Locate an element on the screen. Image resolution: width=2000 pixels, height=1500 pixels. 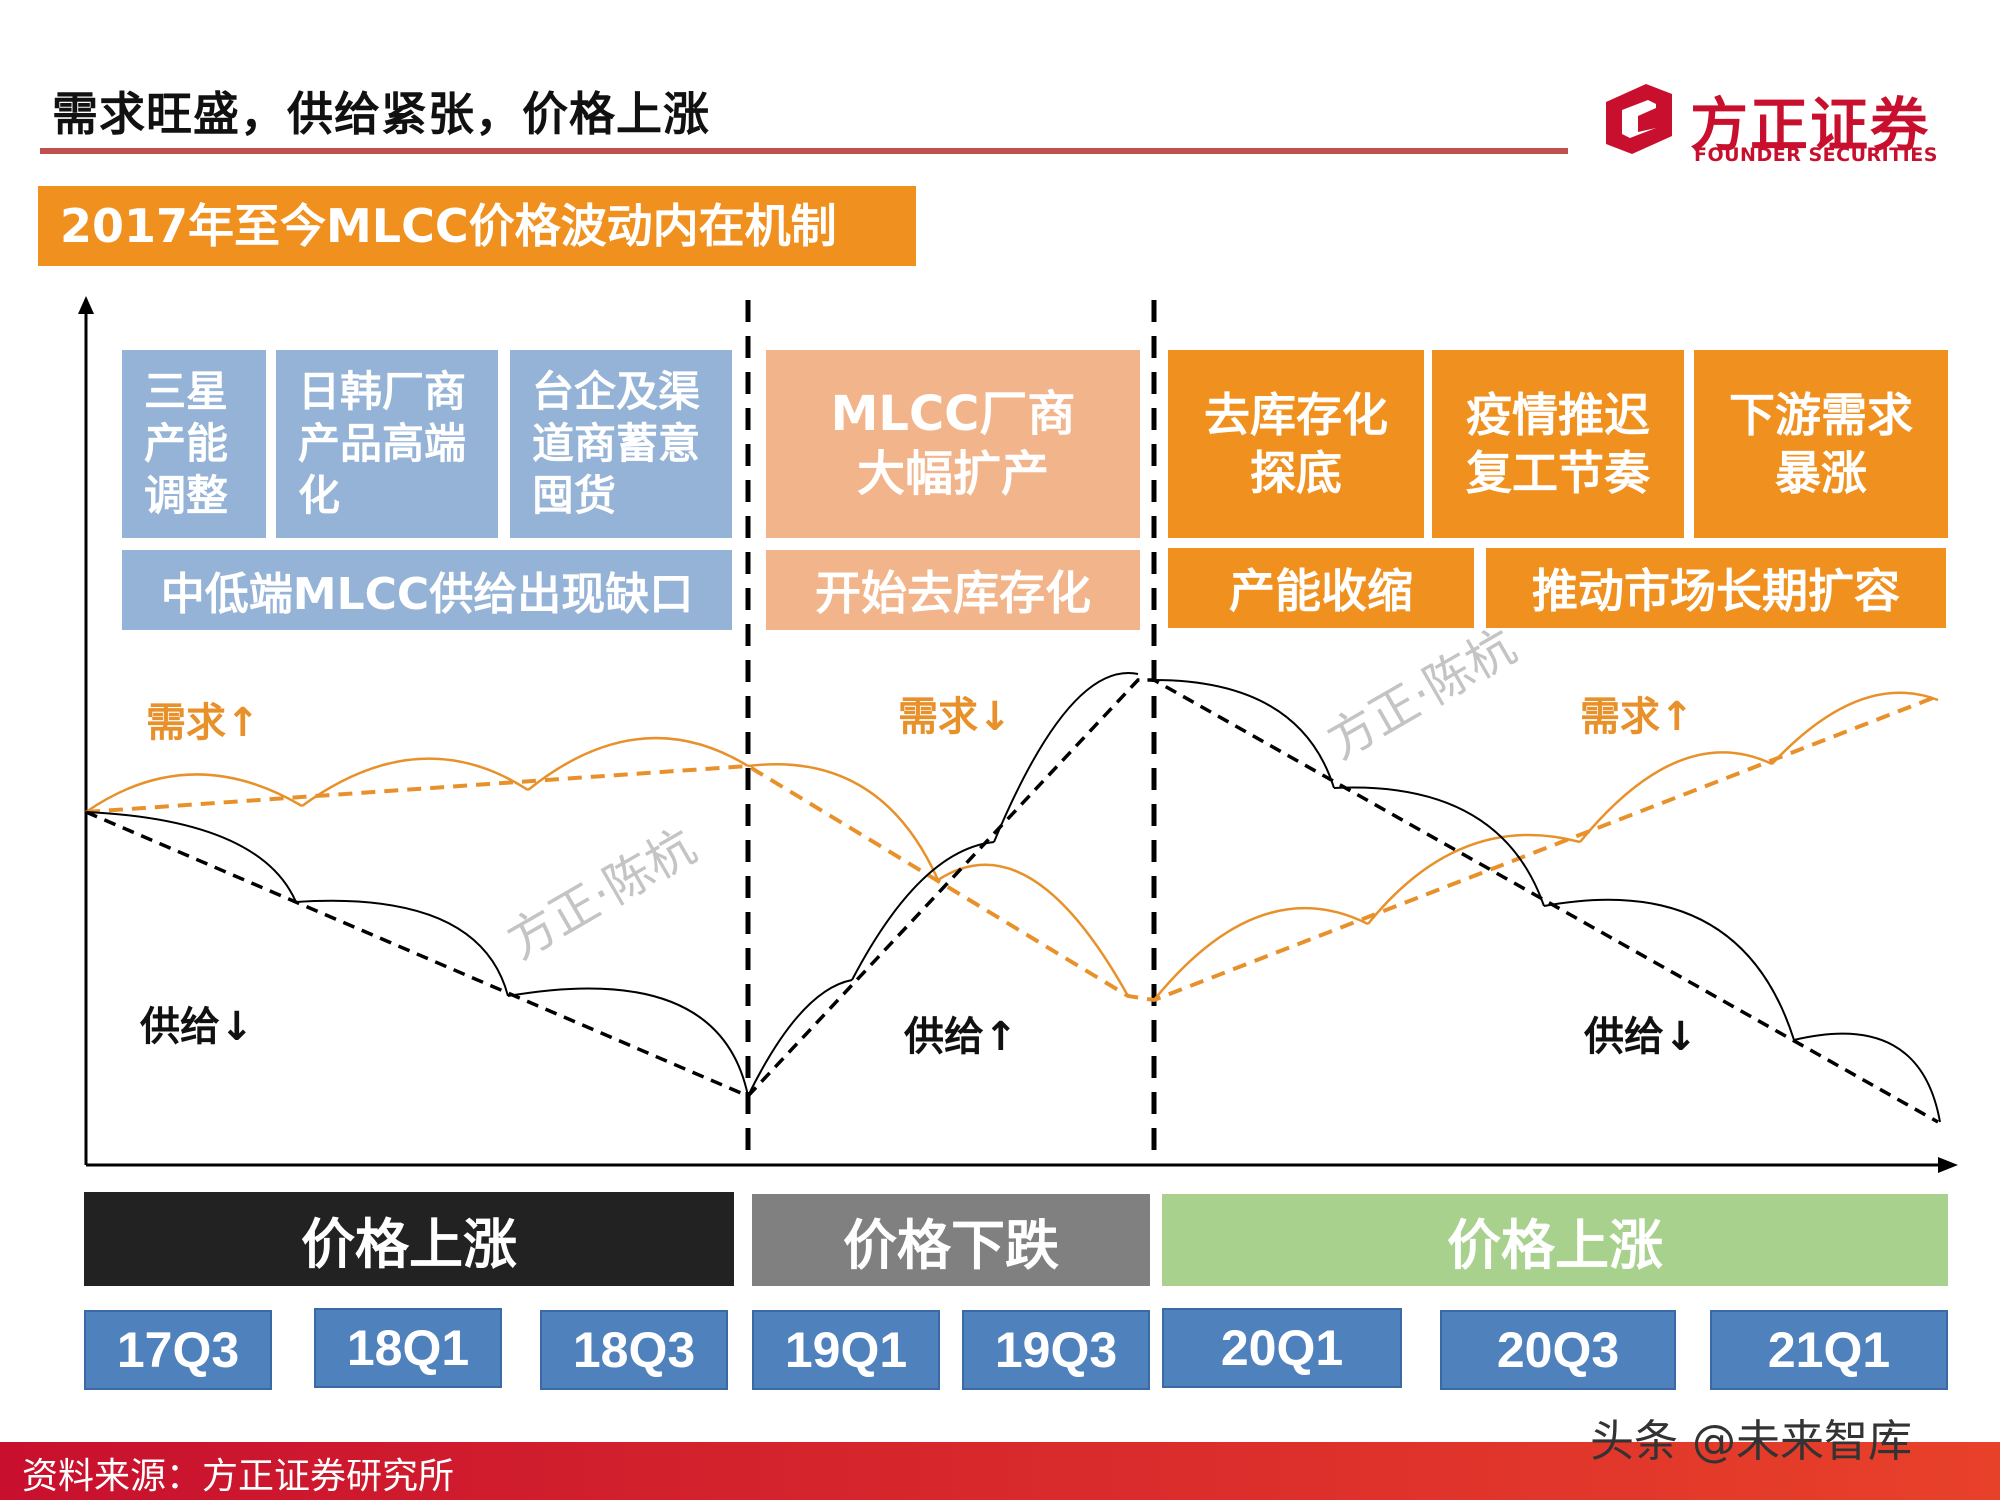
quarter-18q3: 18Q3 is located at coordinates (634, 1350).